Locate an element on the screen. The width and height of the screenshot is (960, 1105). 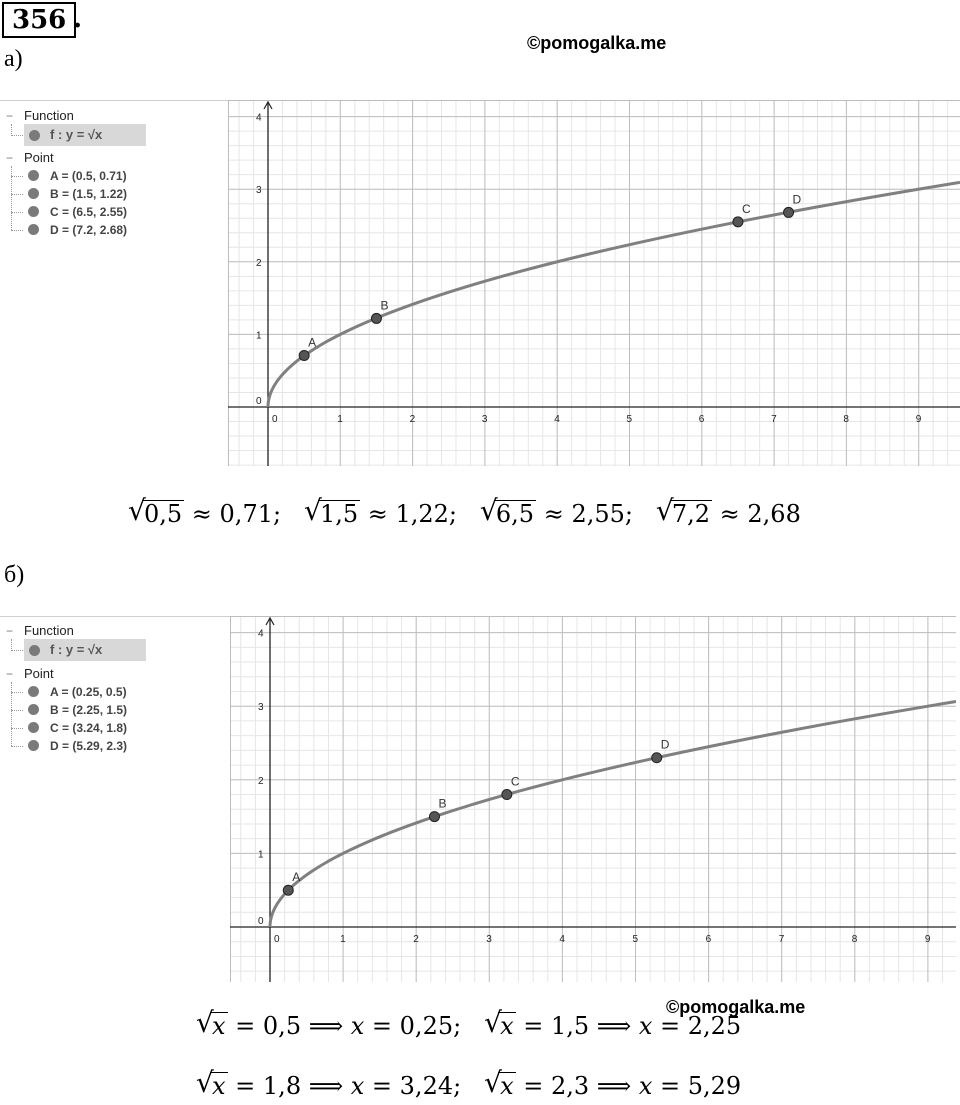
sqrt-expression: √ 7,2 is located at coordinates (684, 511).